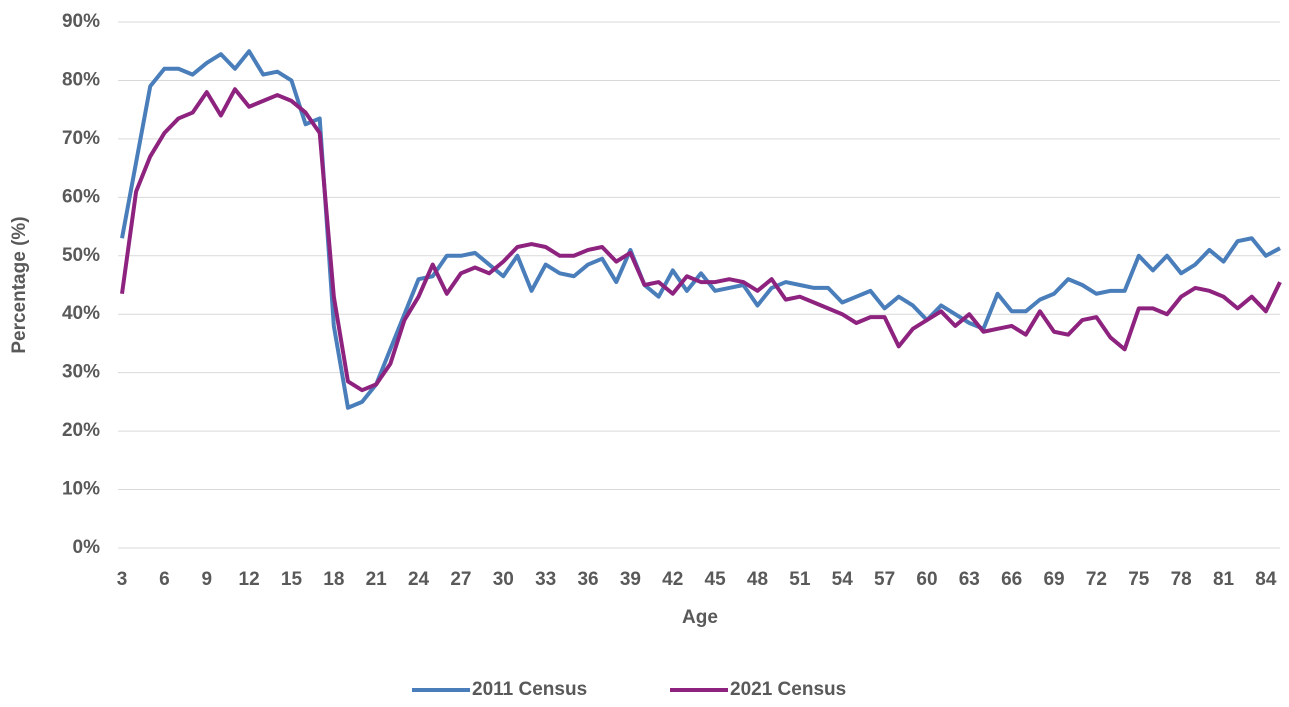  I want to click on x-tick-label: 39, so click(630, 579).